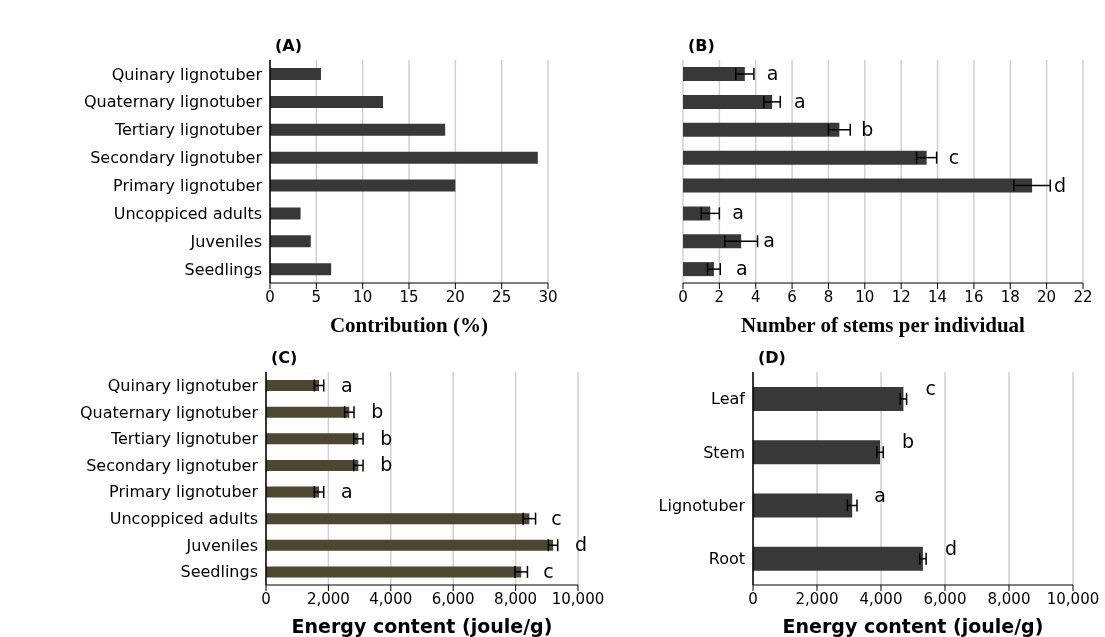  I want to click on x-tick-label: 12, so click(901, 296).